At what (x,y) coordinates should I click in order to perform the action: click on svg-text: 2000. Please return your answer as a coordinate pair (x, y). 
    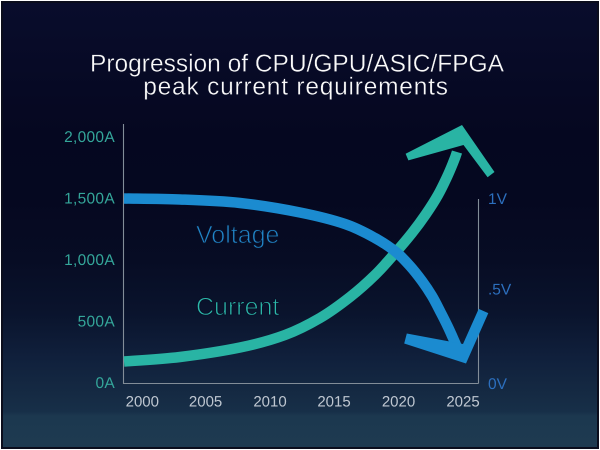
    Looking at the image, I should click on (142, 402).